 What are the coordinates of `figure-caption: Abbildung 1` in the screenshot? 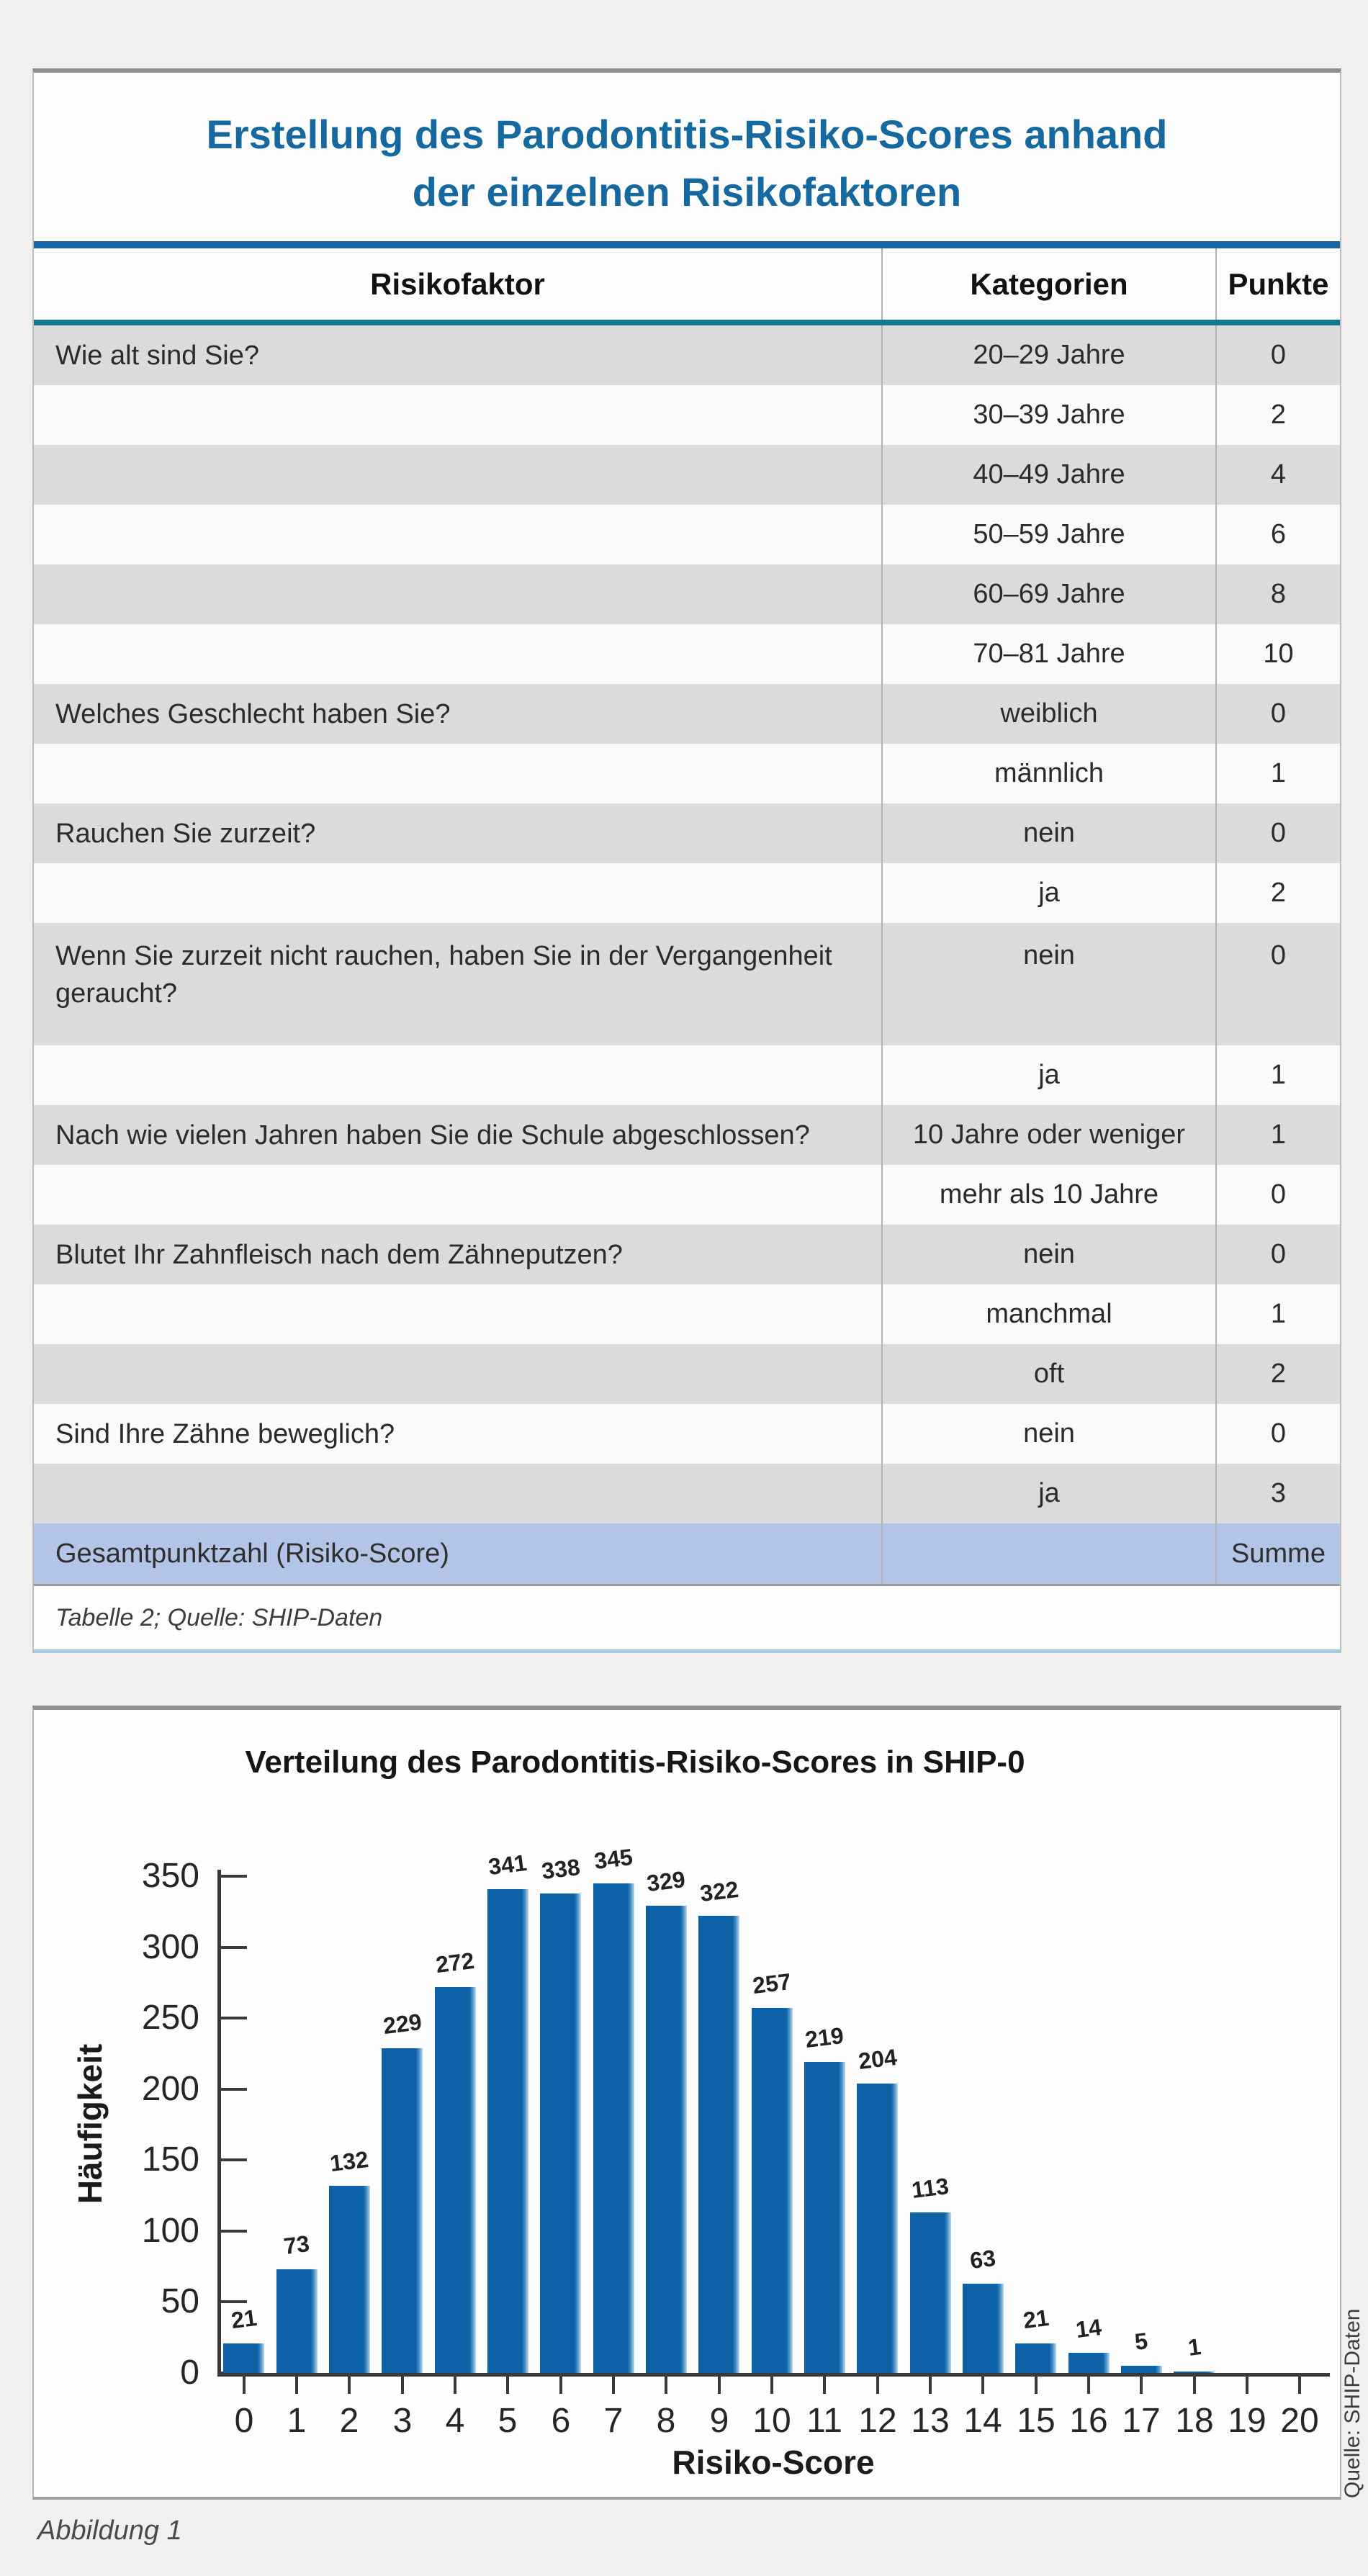 It's located at (109, 2531).